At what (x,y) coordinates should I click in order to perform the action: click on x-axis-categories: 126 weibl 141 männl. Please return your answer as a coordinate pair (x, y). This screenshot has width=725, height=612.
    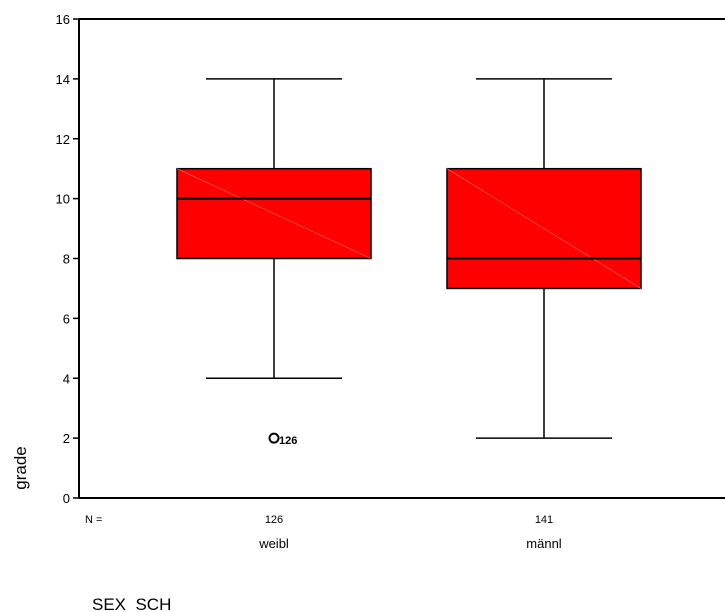
    Looking at the image, I should click on (410, 532).